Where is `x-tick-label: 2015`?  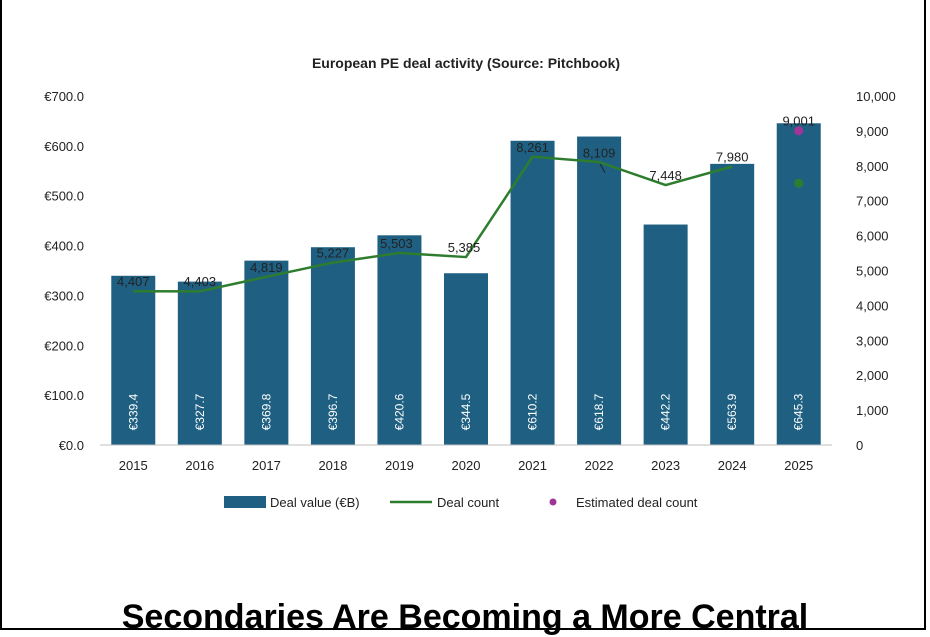 x-tick-label: 2015 is located at coordinates (133, 465).